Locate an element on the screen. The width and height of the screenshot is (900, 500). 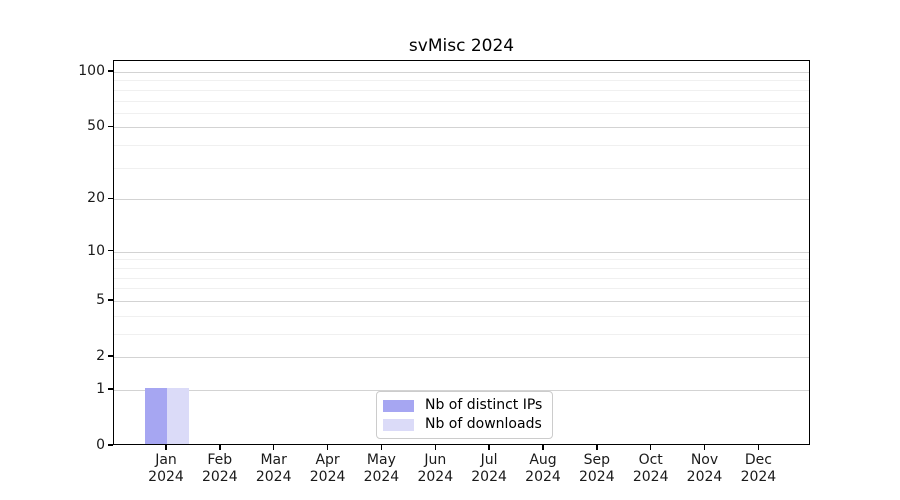
y-tick-label-20: 20 is located at coordinates (96, 198).